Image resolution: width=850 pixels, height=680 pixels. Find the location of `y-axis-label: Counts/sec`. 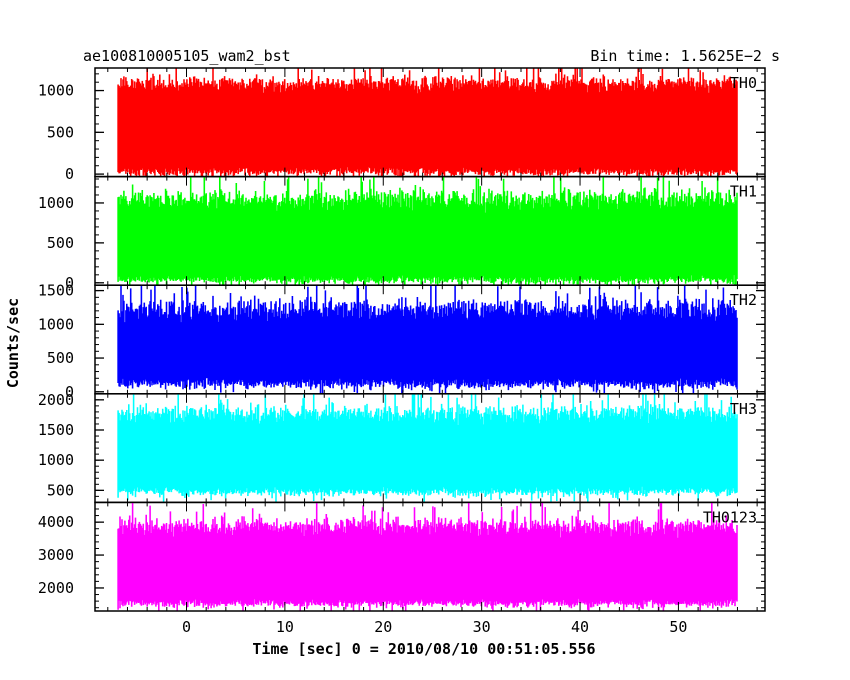

y-axis-label: Counts/sec is located at coordinates (13, 343).